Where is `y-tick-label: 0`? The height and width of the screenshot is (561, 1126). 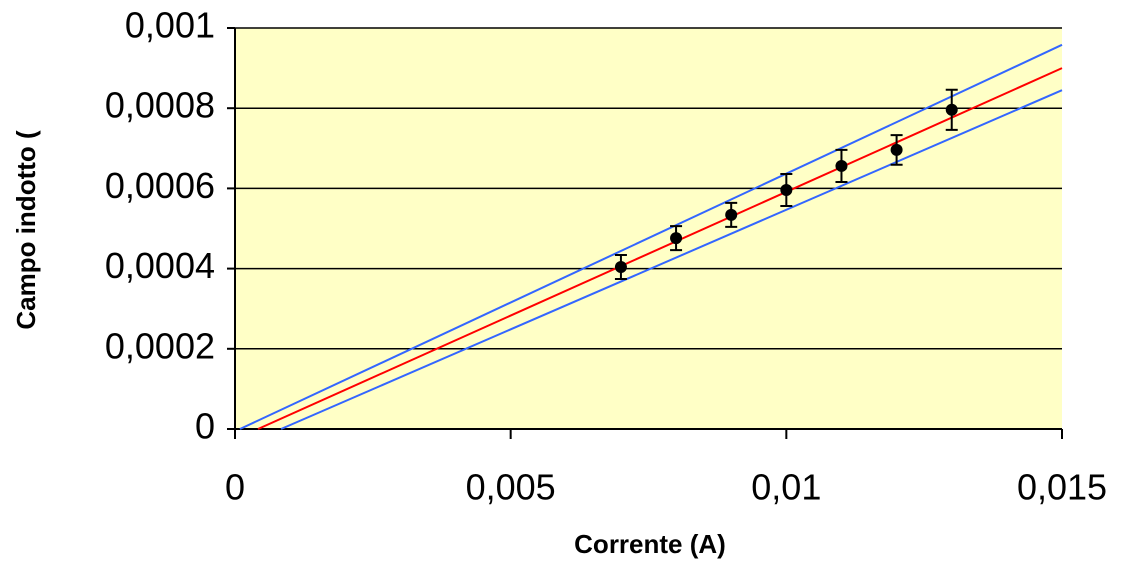 y-tick-label: 0 is located at coordinates (205, 426).